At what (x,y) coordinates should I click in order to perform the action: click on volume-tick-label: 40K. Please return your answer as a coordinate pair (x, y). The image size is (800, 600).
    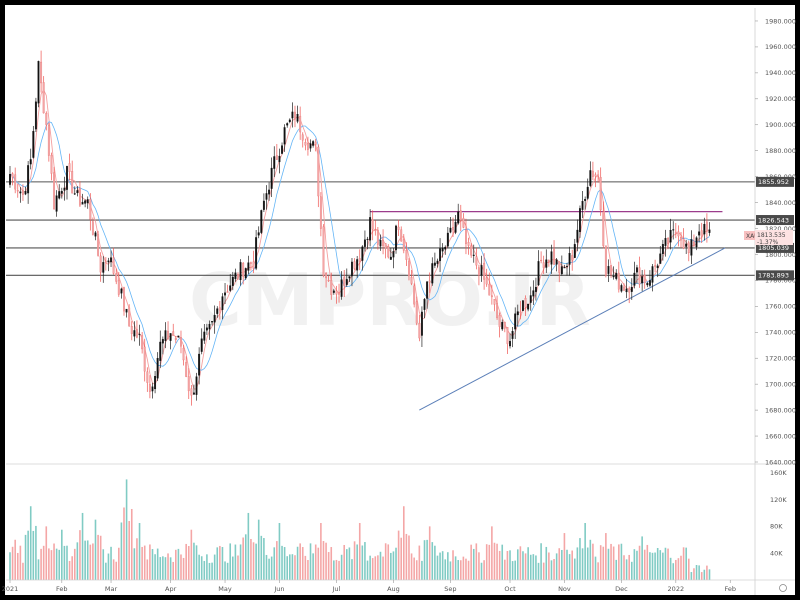
    Looking at the image, I should click on (776, 553).